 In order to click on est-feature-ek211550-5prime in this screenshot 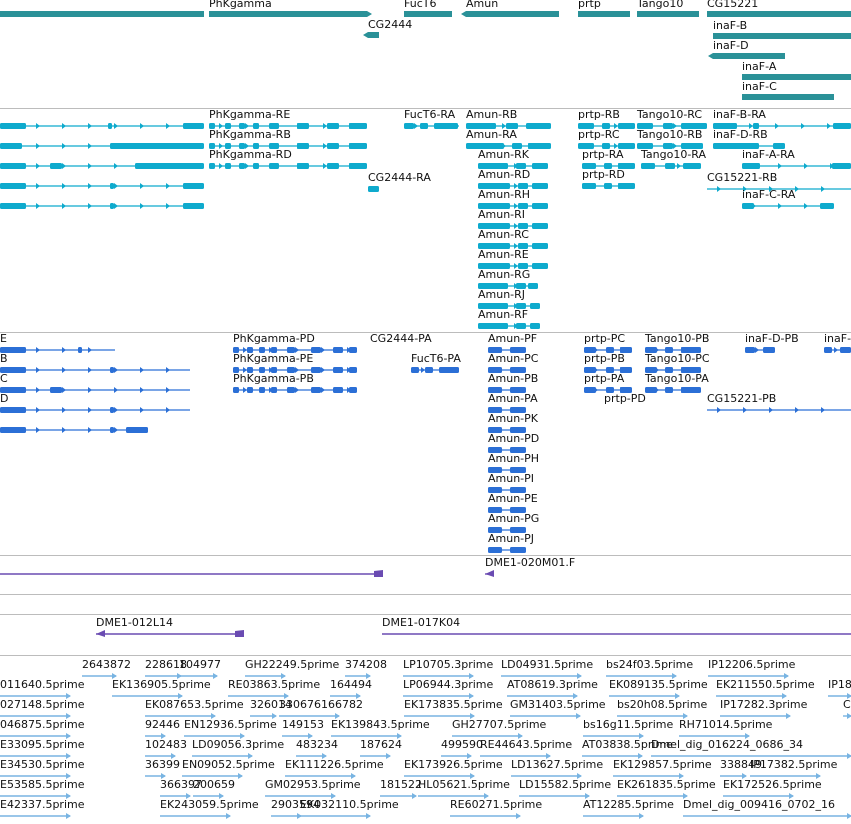, I will do `click(751, 696)`.